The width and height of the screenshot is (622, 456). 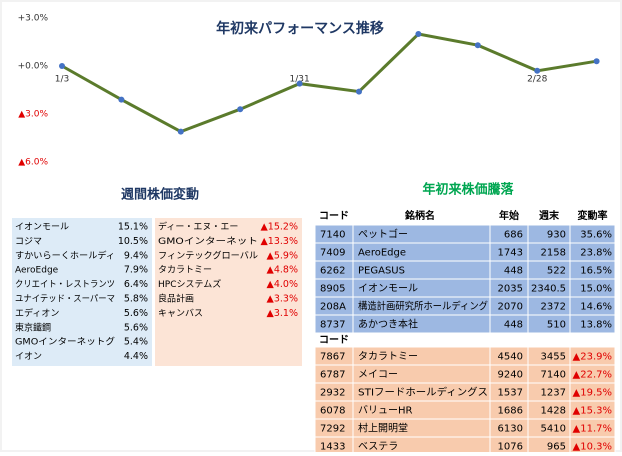 I want to click on table-text: ▲15.3%, so click(x=592, y=411).